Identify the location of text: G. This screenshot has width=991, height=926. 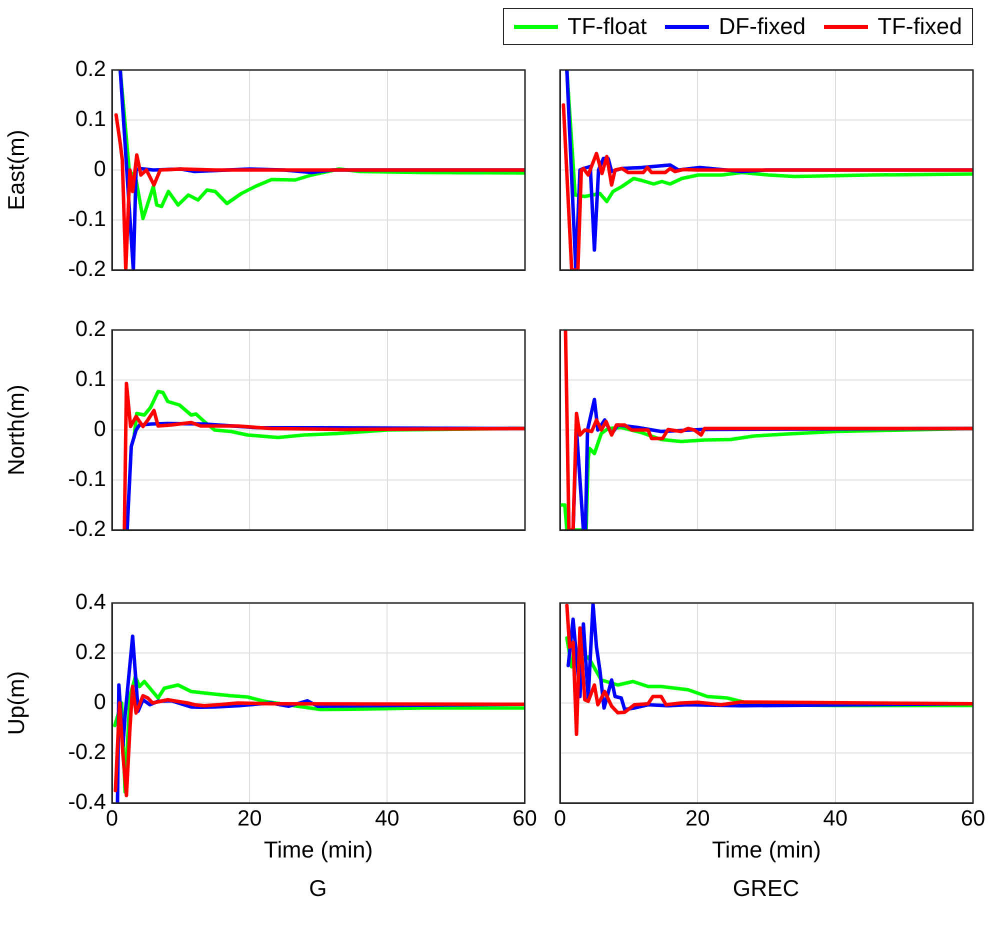
(318, 888).